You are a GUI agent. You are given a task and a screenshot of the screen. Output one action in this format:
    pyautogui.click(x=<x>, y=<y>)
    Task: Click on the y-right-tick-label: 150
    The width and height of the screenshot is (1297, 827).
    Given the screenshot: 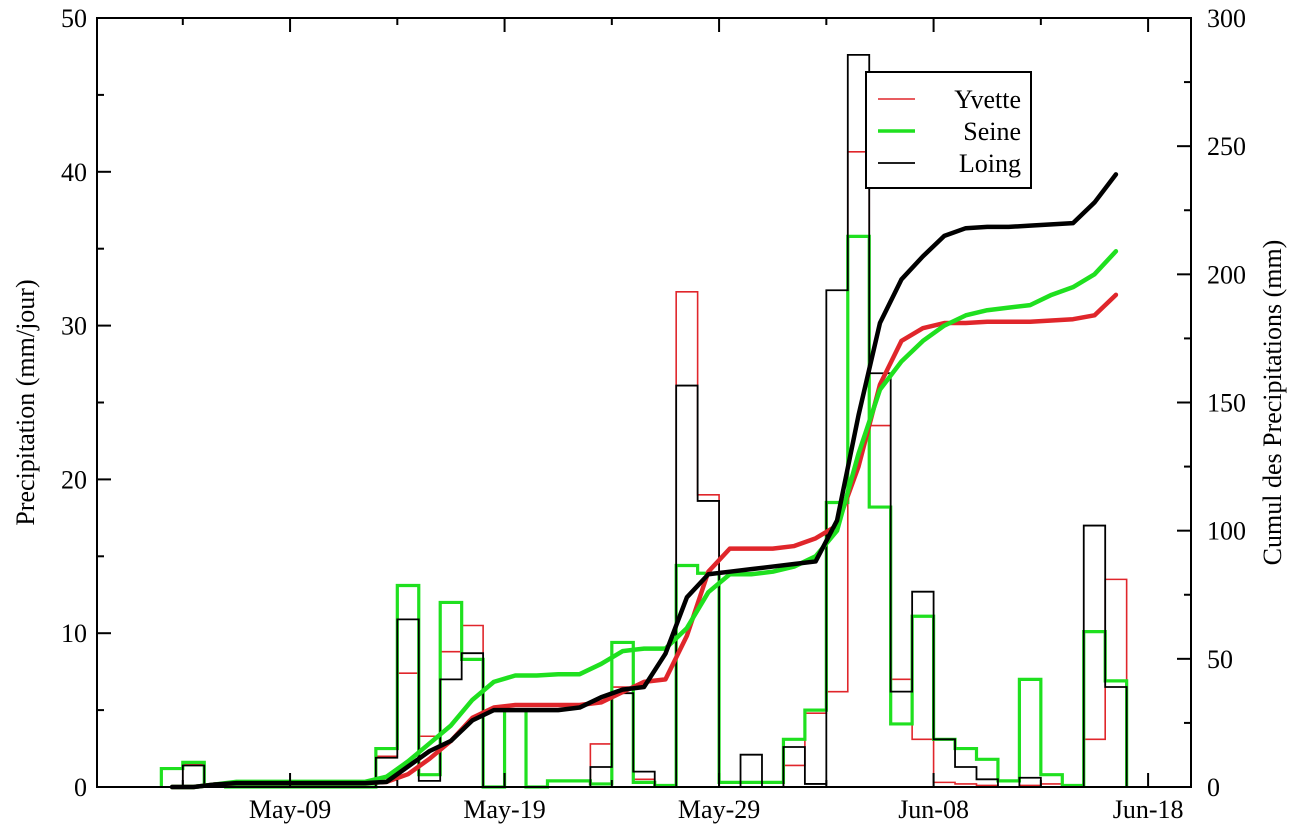 What is the action you would take?
    pyautogui.click(x=1226, y=403)
    